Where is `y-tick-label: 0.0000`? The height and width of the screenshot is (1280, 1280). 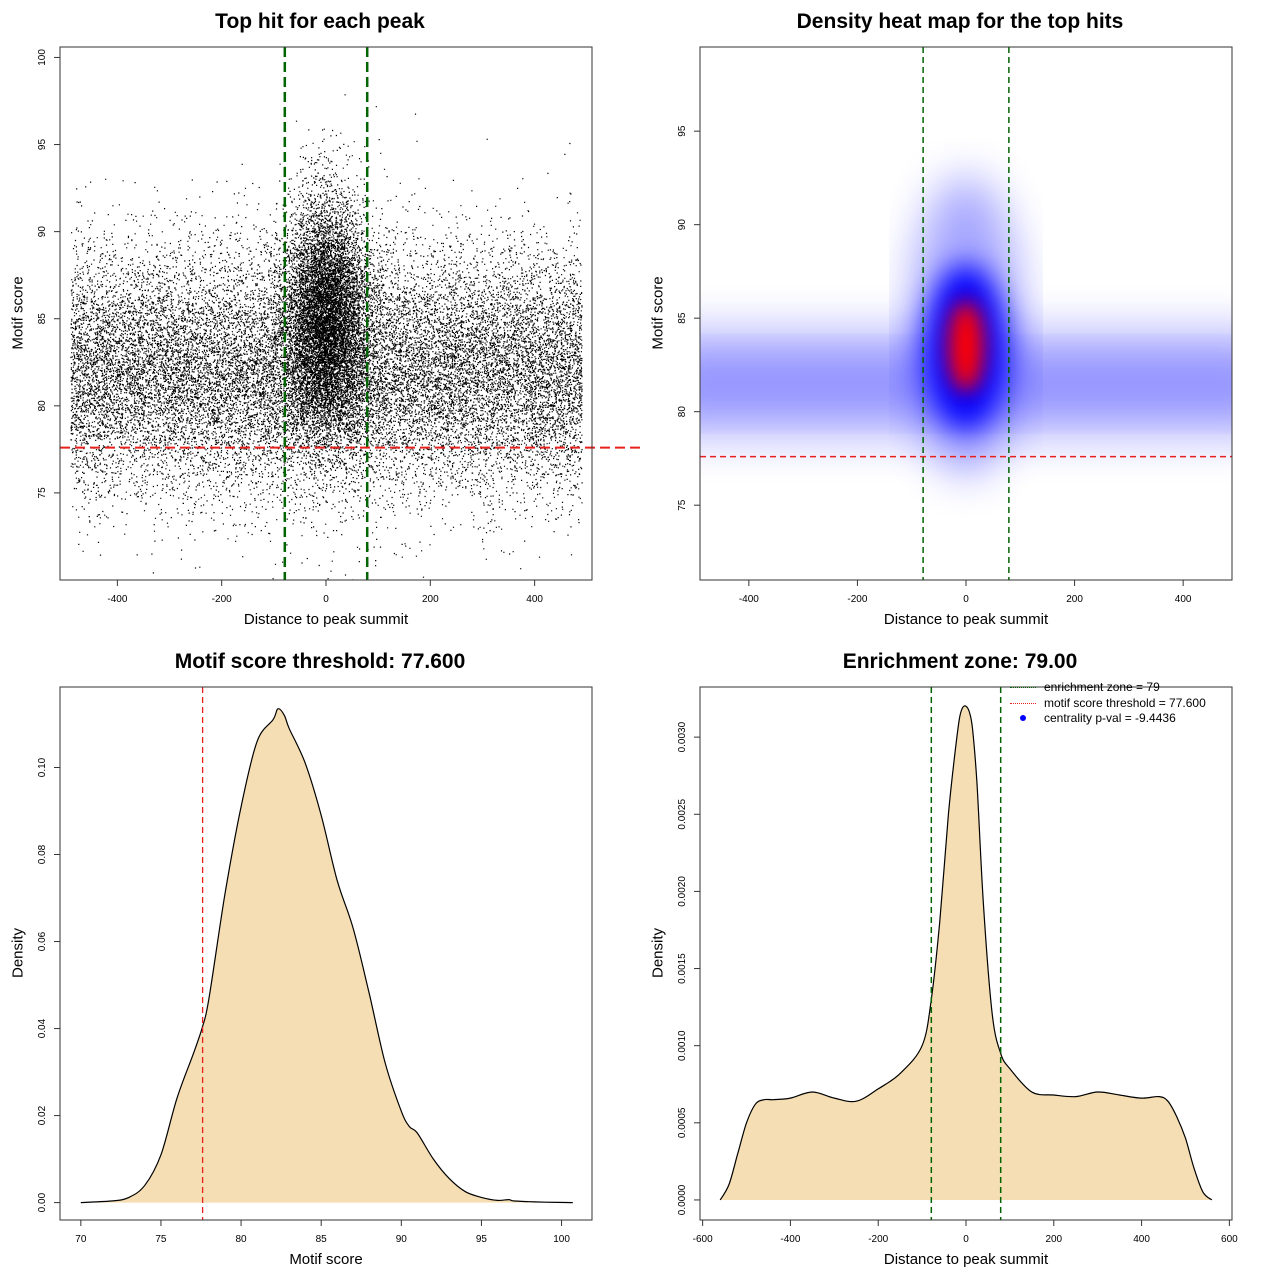 y-tick-label: 0.0000 is located at coordinates (682, 1199).